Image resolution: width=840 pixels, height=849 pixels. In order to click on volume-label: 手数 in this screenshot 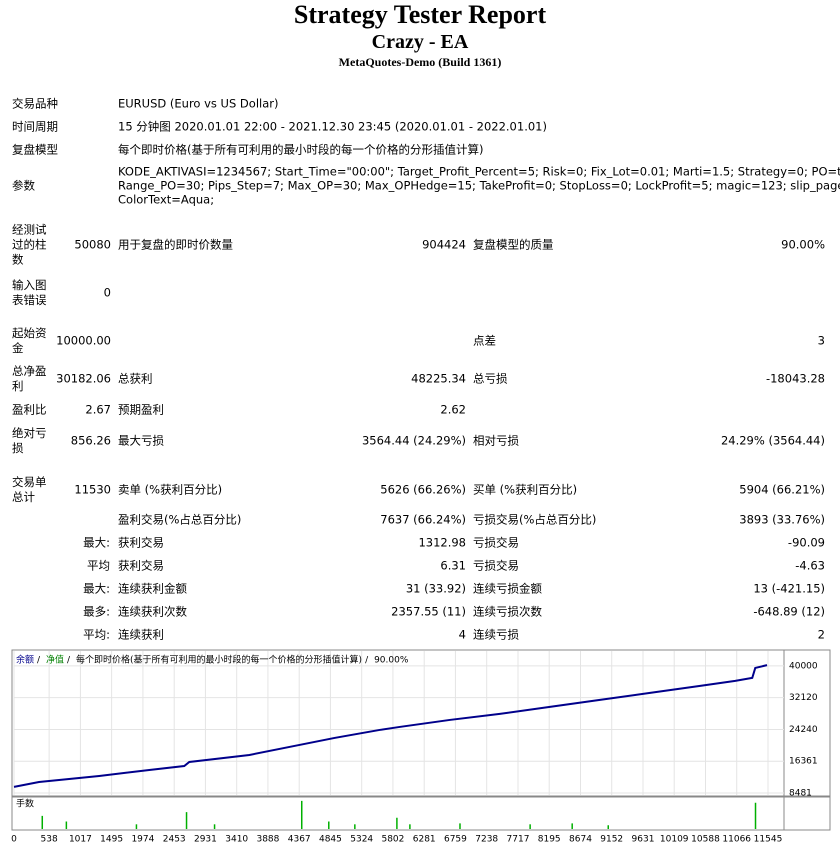, I will do `click(25, 804)`.